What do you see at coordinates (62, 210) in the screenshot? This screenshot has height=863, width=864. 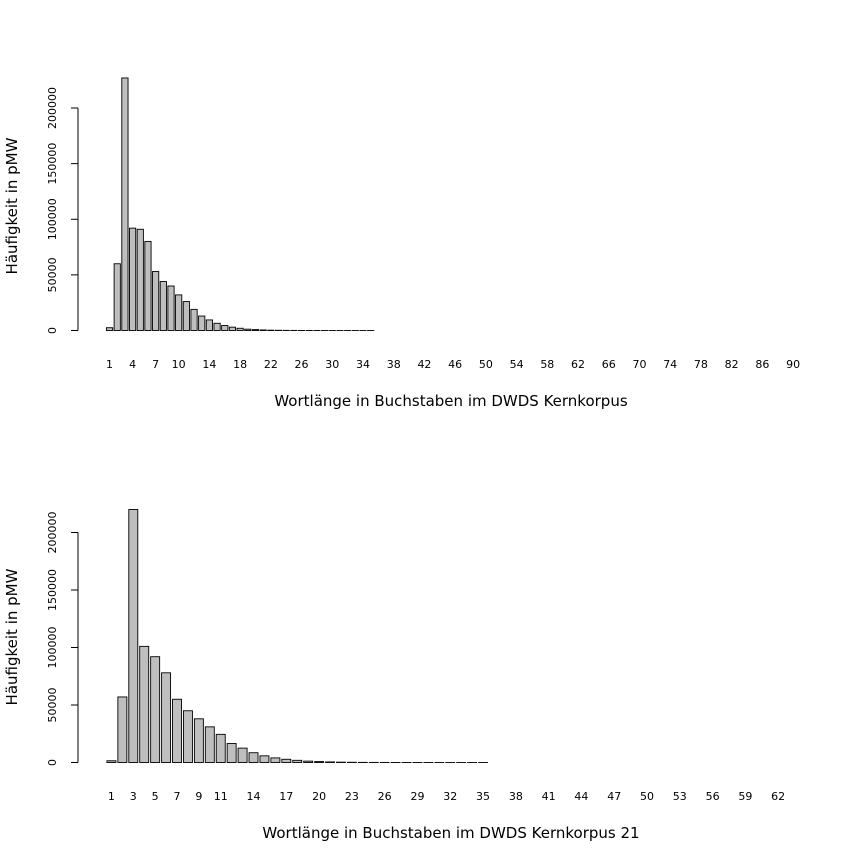 I see `y-axis-top: 0 50000 100000 150000 200000` at bounding box center [62, 210].